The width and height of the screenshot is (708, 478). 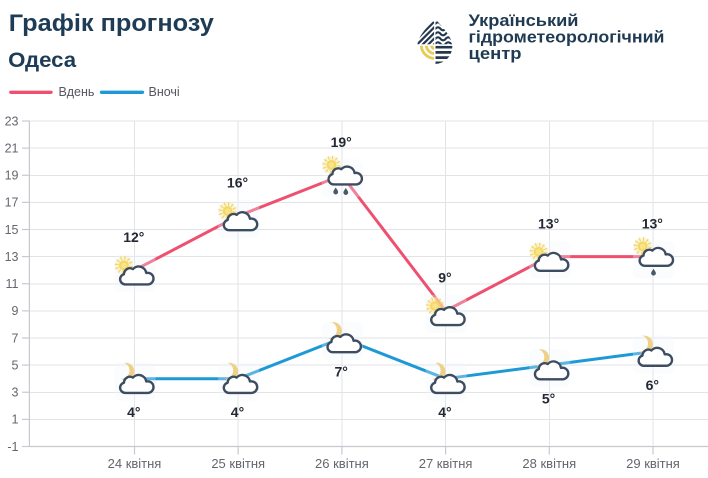 What do you see at coordinates (133, 237) in the screenshot?
I see `svg-text: 12°` at bounding box center [133, 237].